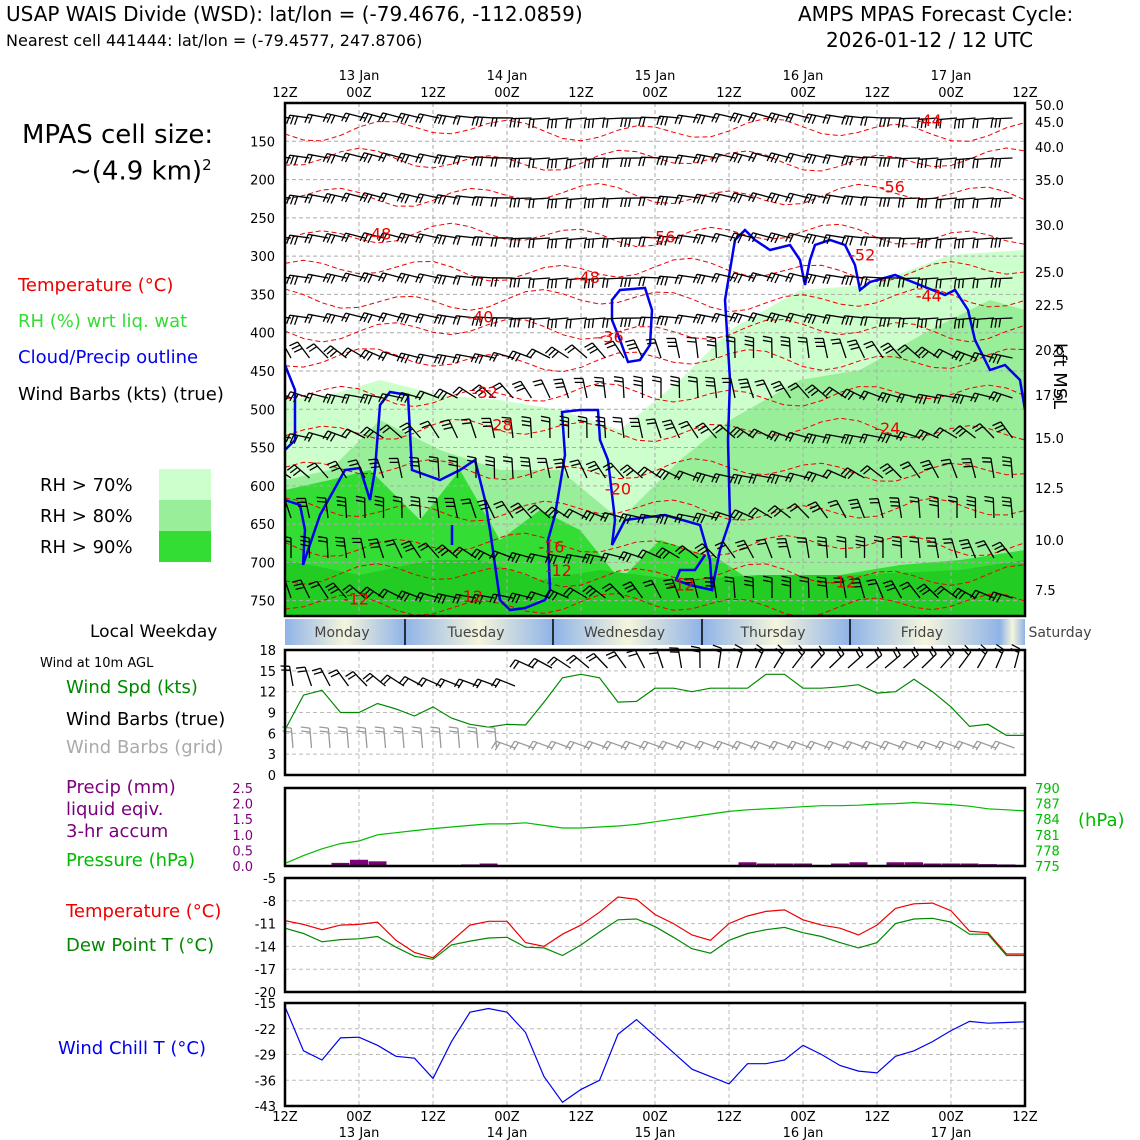 The image size is (1140, 1140). I want to click on dewpoint-line, so click(654, 938).